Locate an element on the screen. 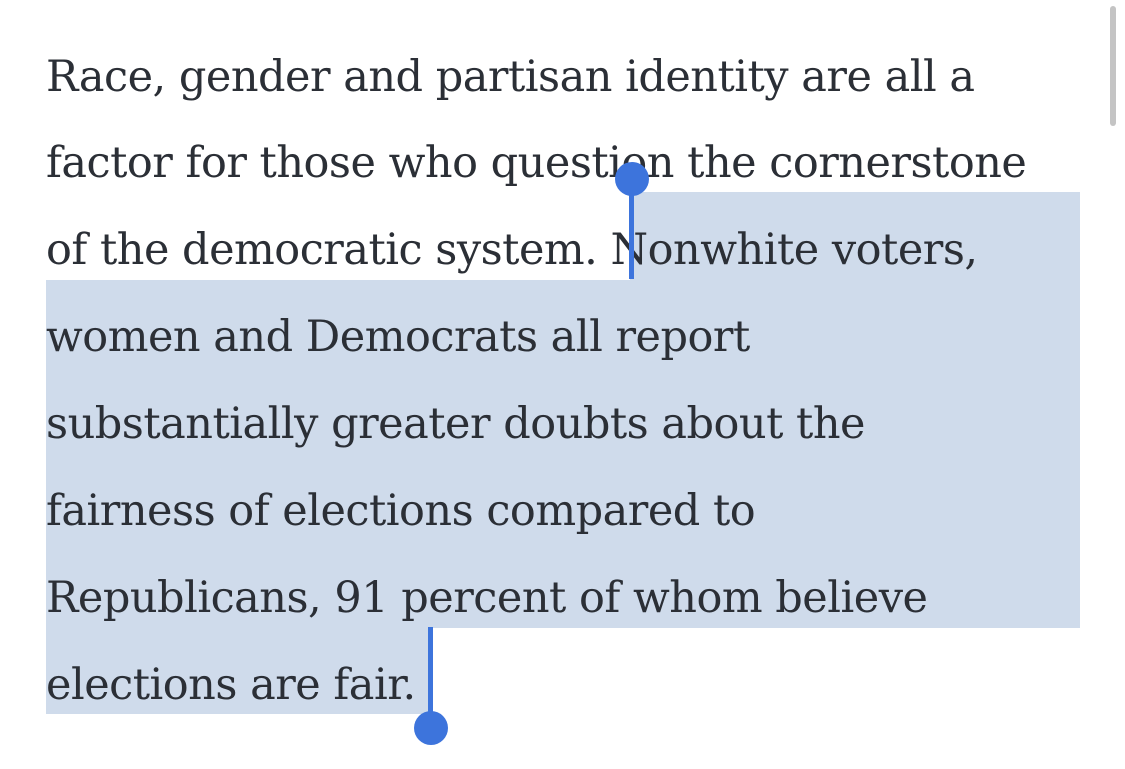 The height and width of the screenshot is (769, 1125). selection-start-handle-knob is located at coordinates (632, 179).